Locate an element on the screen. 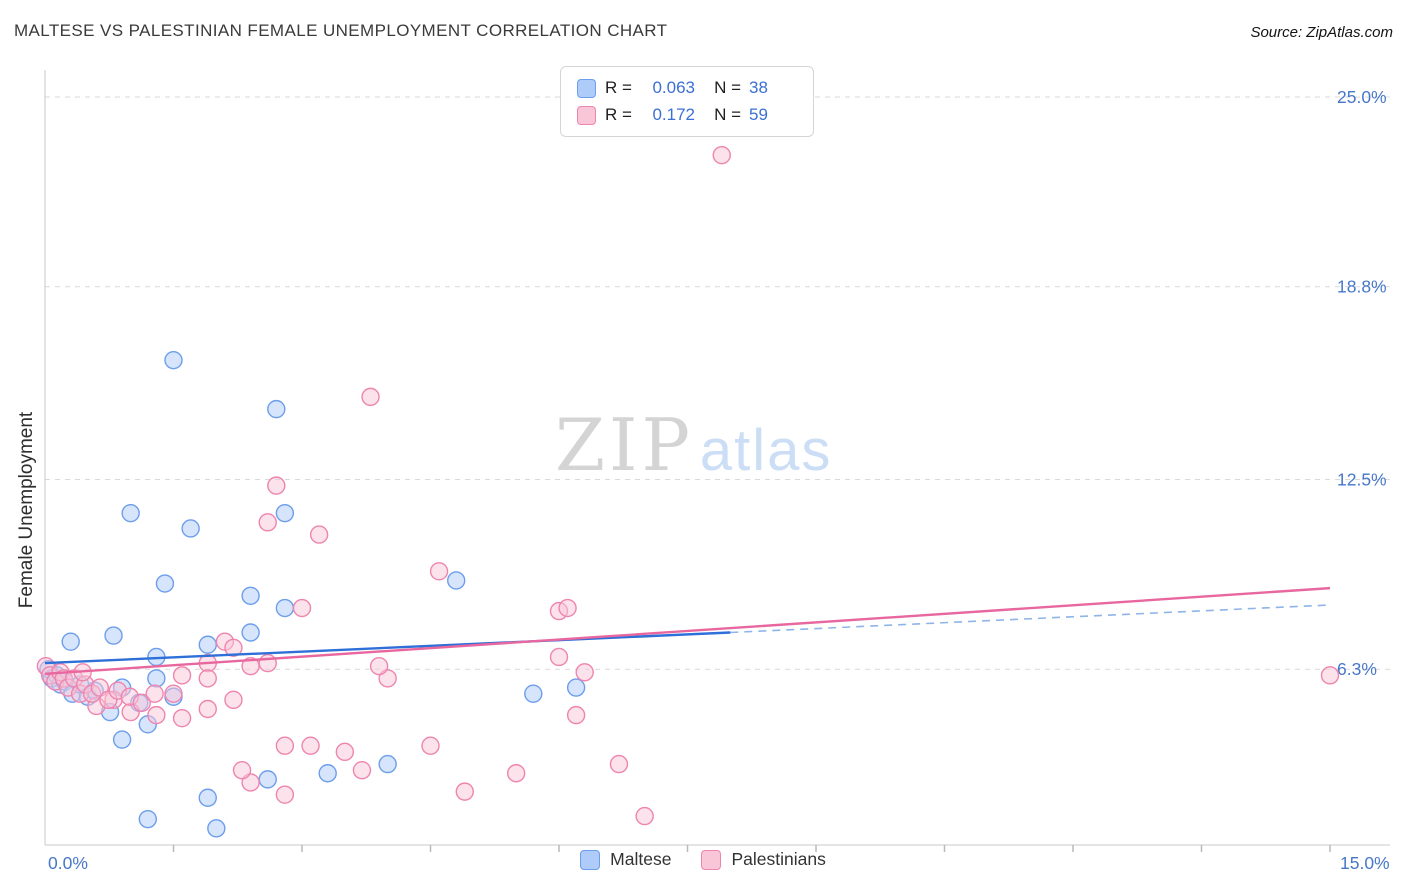  r-value-maltese: 0.063 is located at coordinates (673, 87).